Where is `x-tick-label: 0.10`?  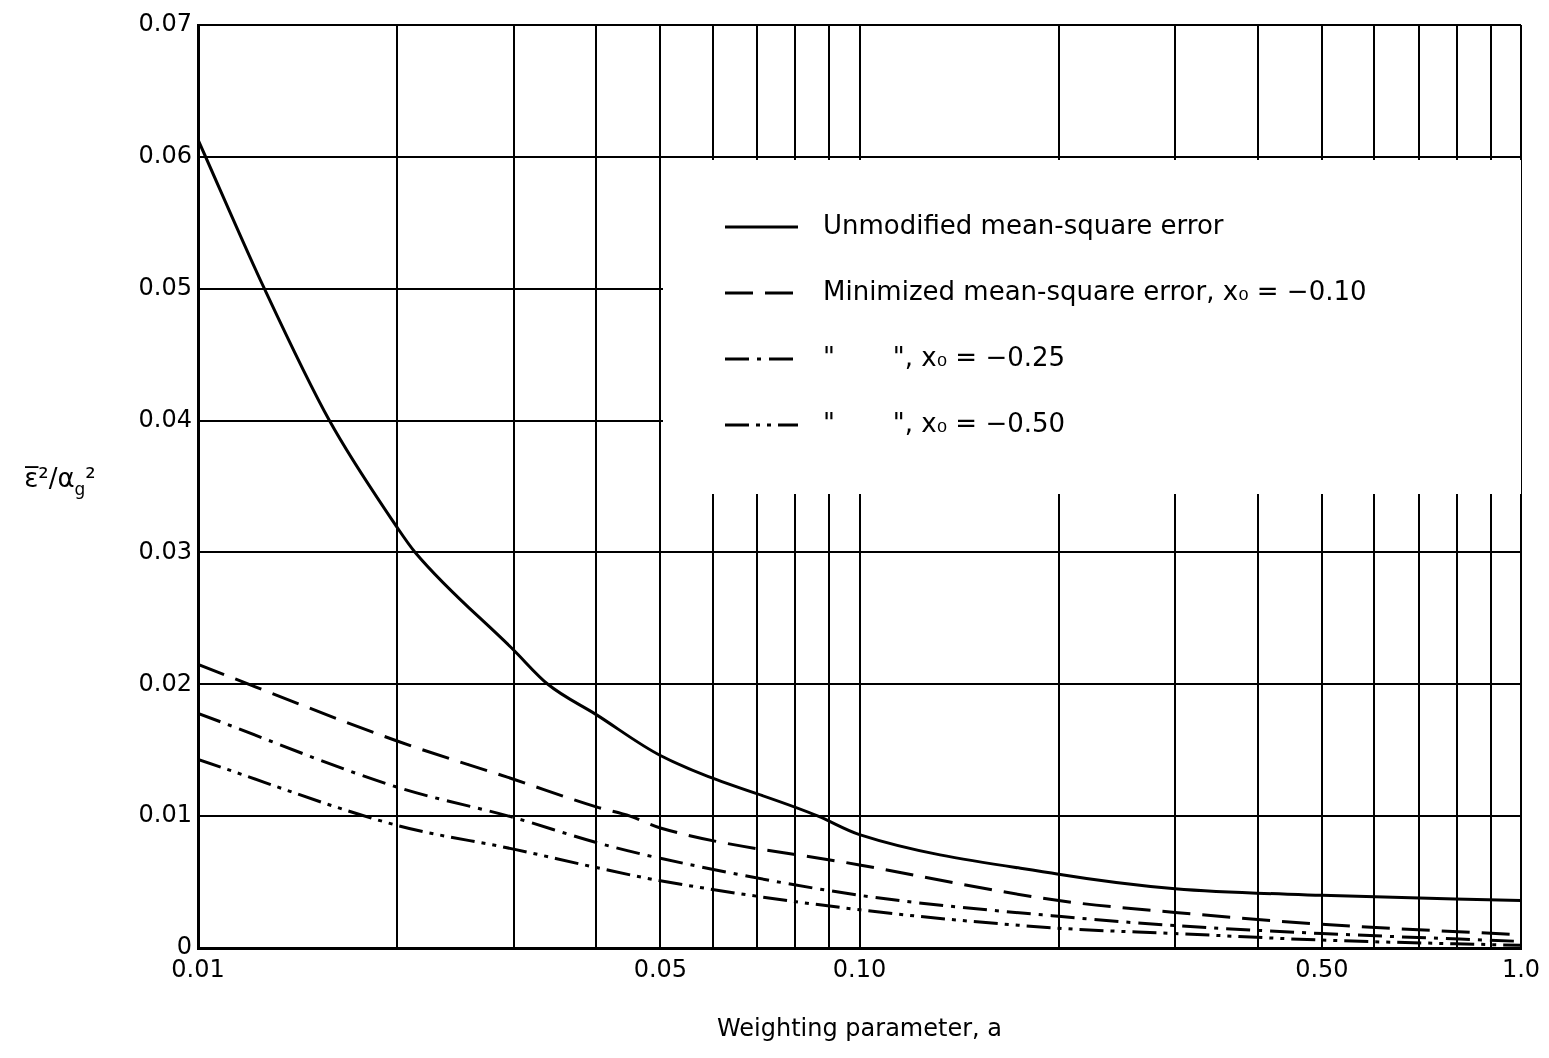 x-tick-label: 0.10 is located at coordinates (859, 968).